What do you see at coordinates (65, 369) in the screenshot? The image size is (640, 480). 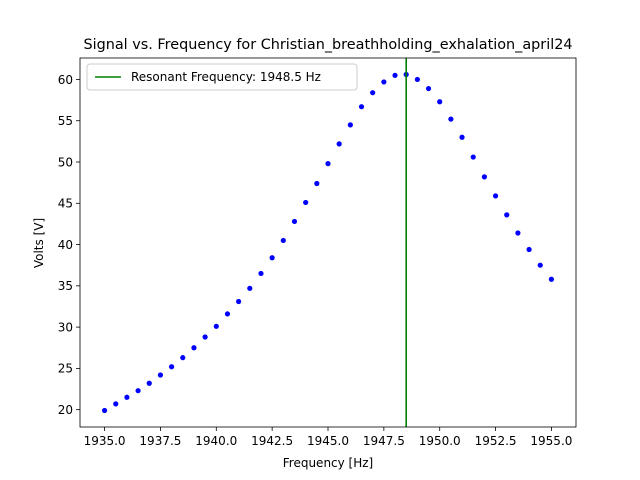 I see `y-tick-label: 25` at bounding box center [65, 369].